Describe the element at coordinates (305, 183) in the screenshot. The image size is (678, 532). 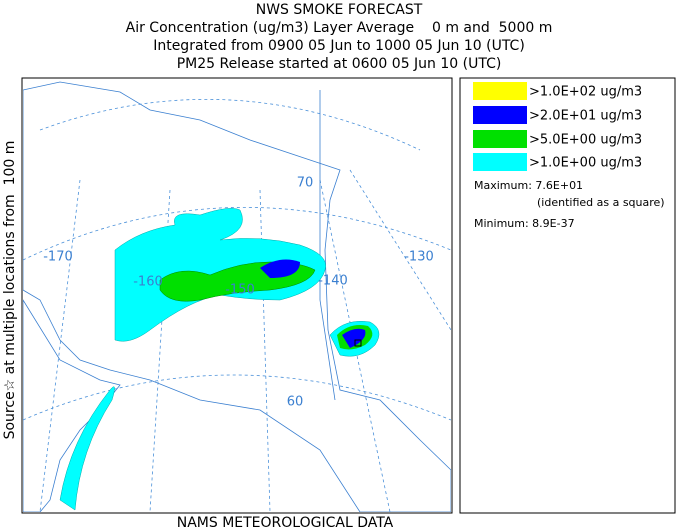
I see `map-label: 70` at that location.